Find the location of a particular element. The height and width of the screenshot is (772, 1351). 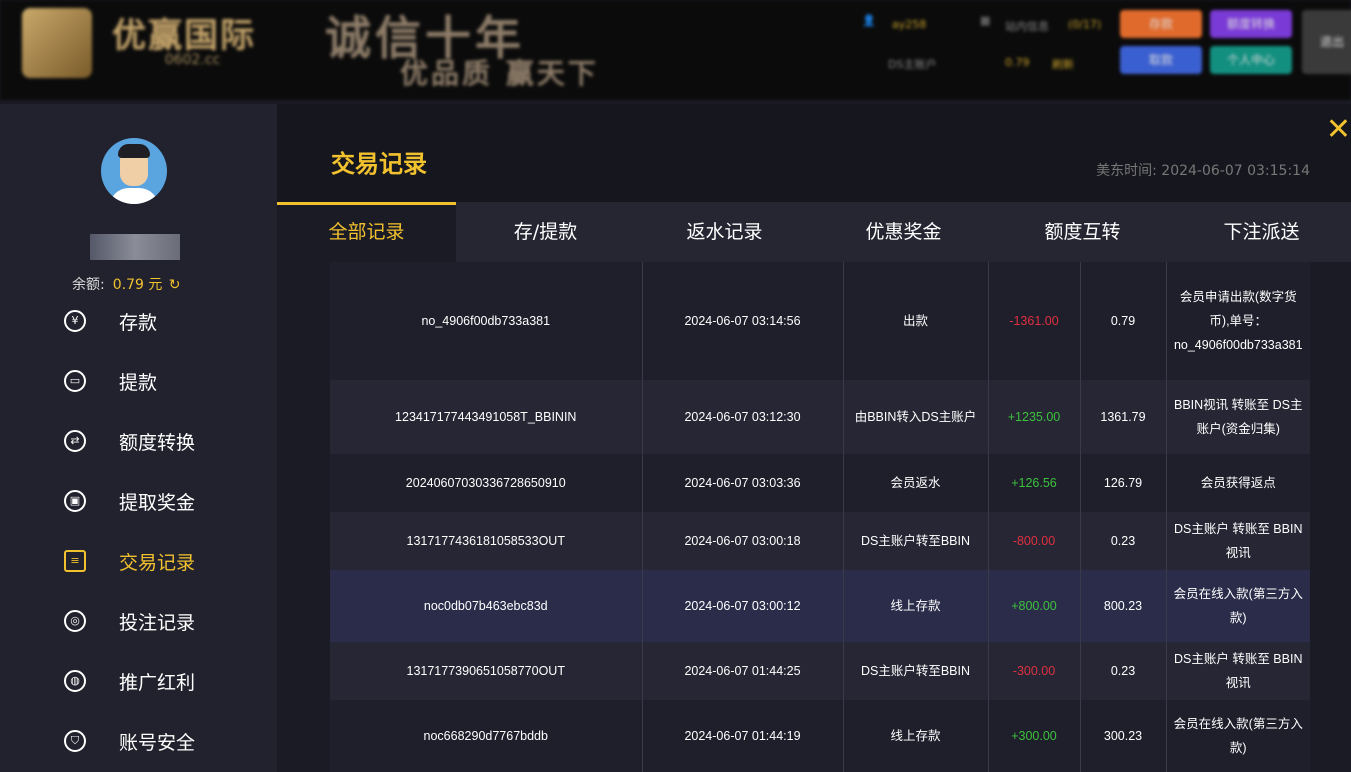

sidebar-item-label: 额度转换 is located at coordinates (157, 442).